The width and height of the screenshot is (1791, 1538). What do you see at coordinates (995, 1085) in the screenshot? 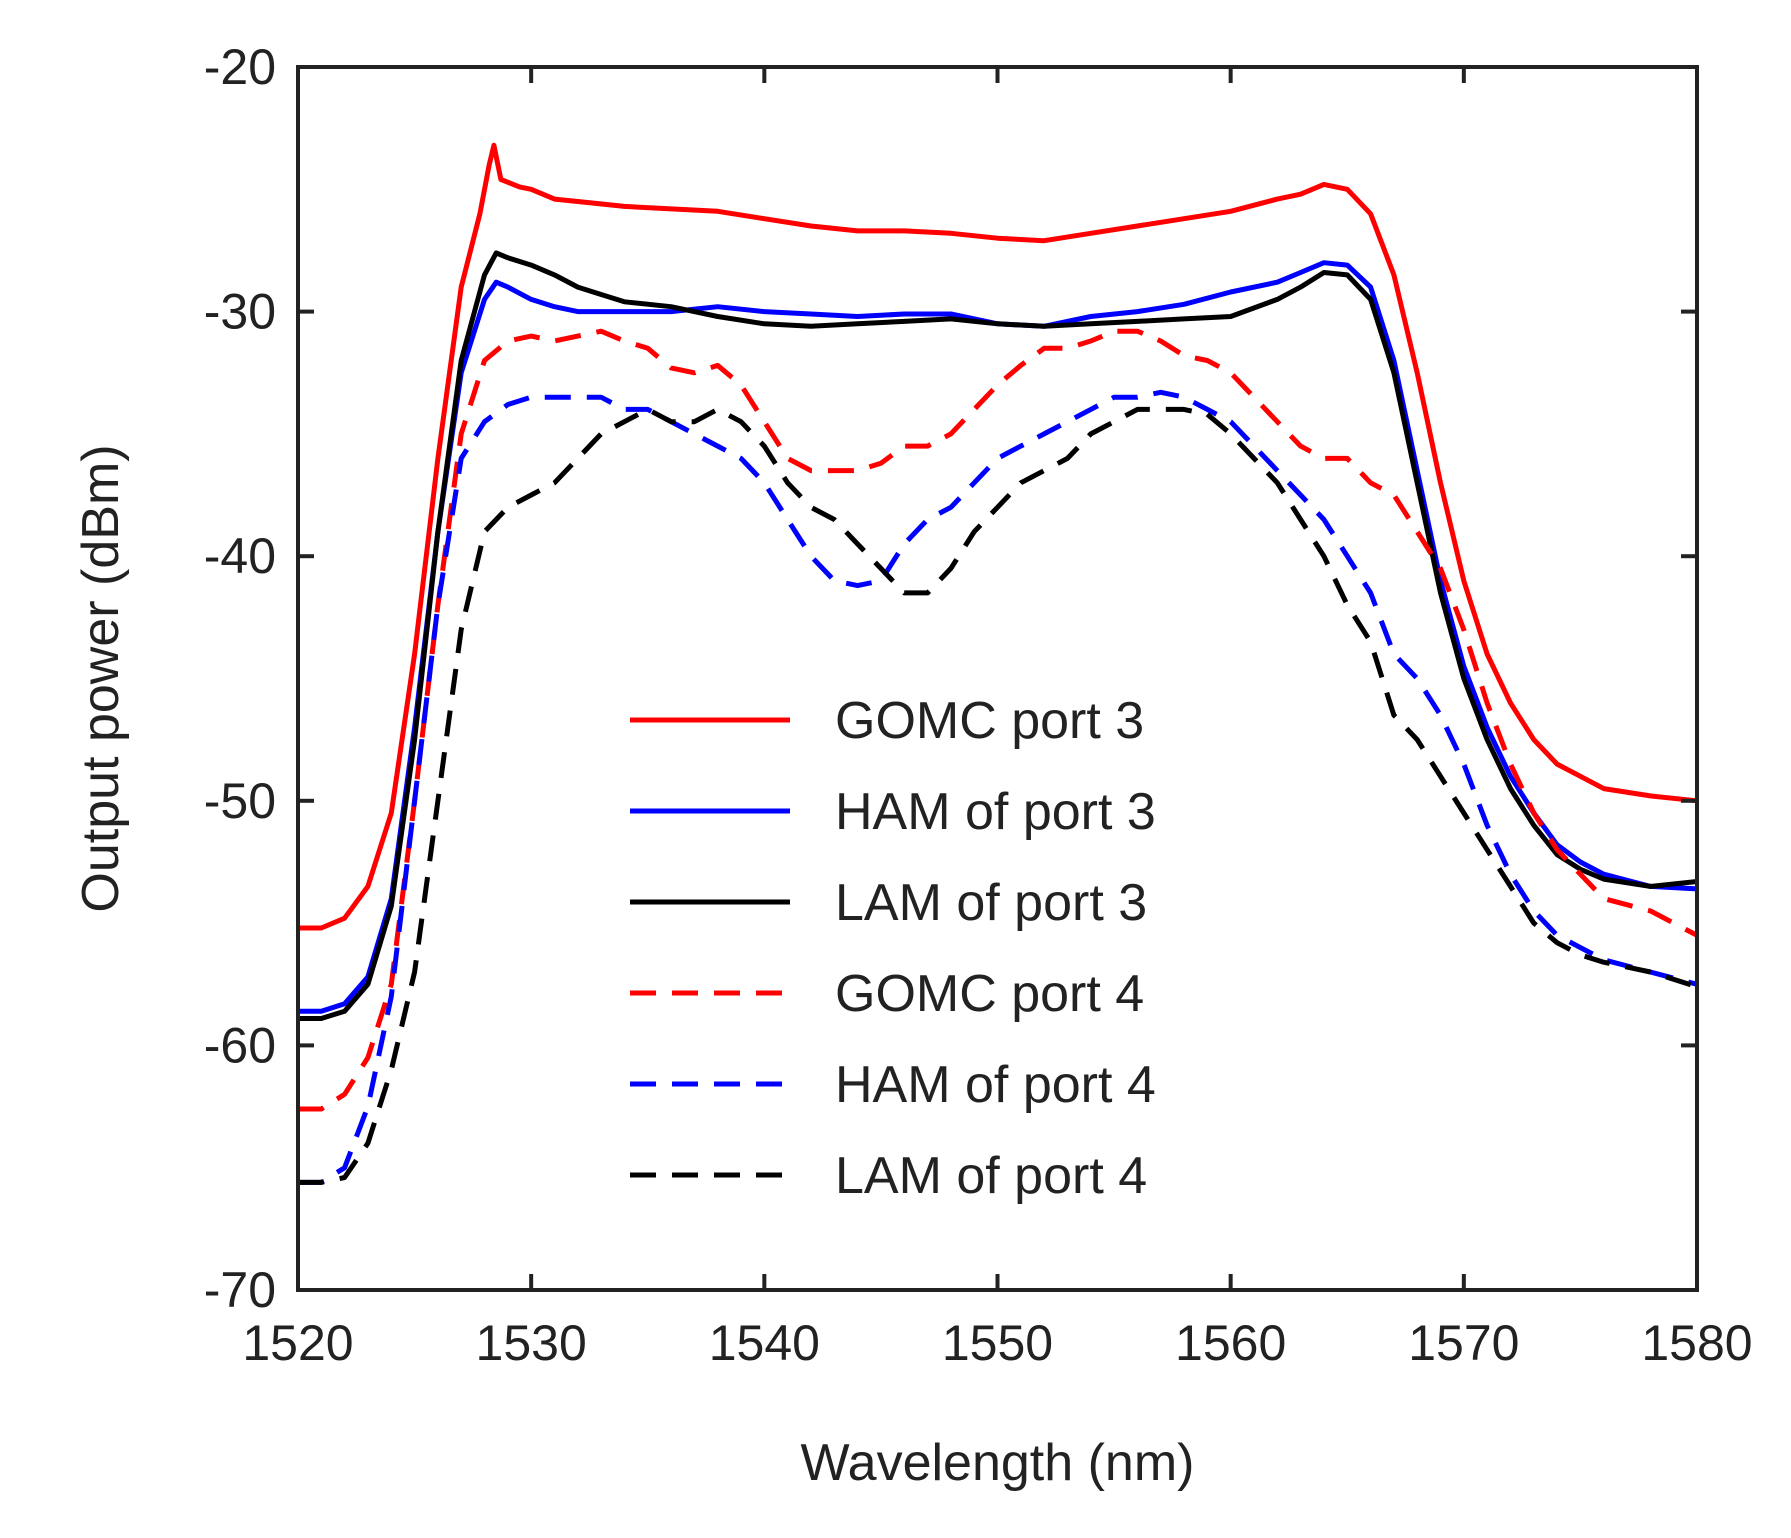
I see `legend-label: HAM of port 4` at bounding box center [995, 1085].